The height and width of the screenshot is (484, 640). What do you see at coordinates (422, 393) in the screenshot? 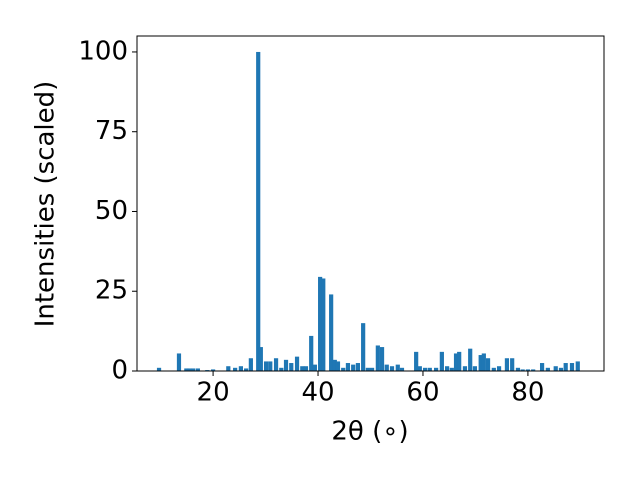
I see `x-tick-label: 60` at bounding box center [422, 393].